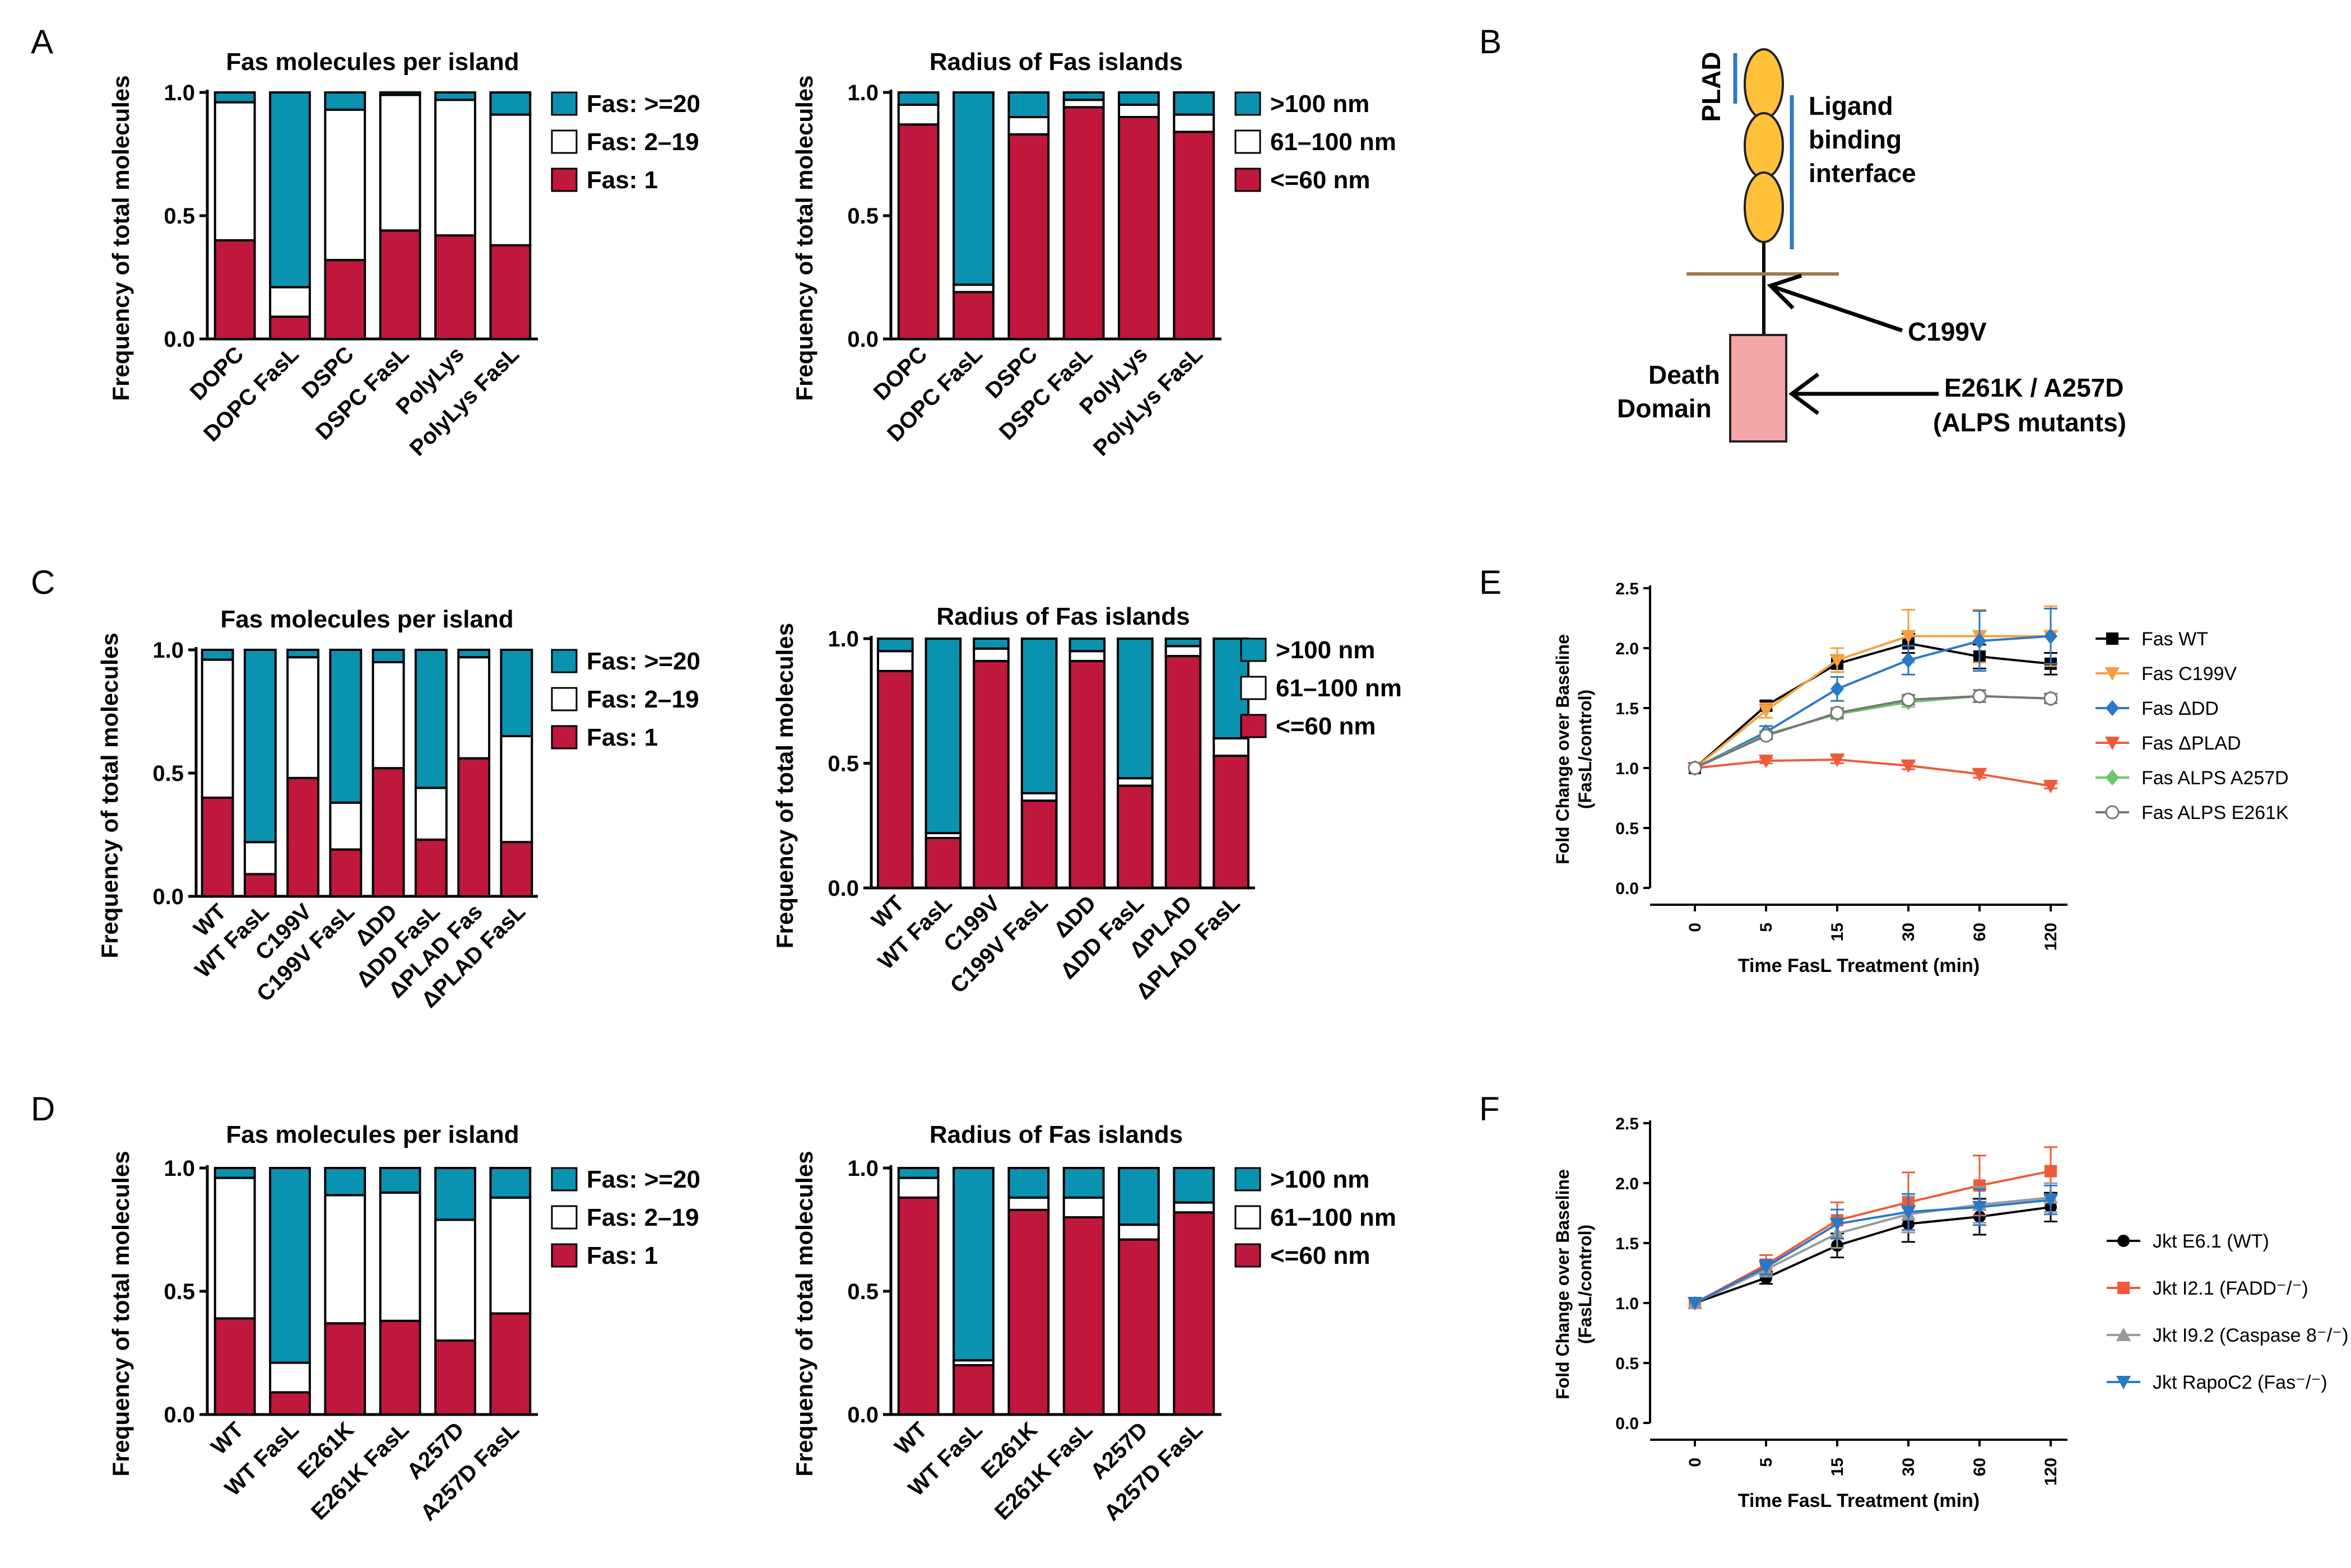  Describe the element at coordinates (1491, 42) in the screenshot. I see `panel-label-b: B` at that location.